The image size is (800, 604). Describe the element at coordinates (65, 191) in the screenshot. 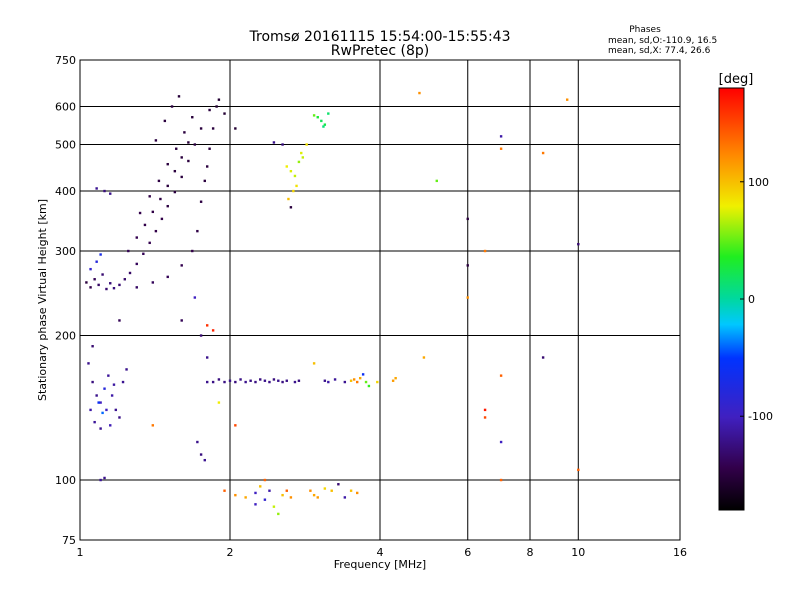

I see `y-tick-label: 400` at that location.